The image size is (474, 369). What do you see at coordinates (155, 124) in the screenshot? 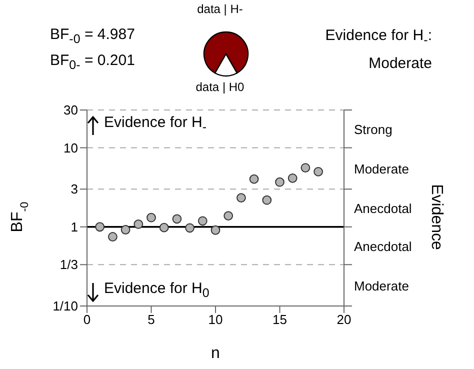
I see `annotation: Evidence for H$_{-}$` at bounding box center [155, 124].